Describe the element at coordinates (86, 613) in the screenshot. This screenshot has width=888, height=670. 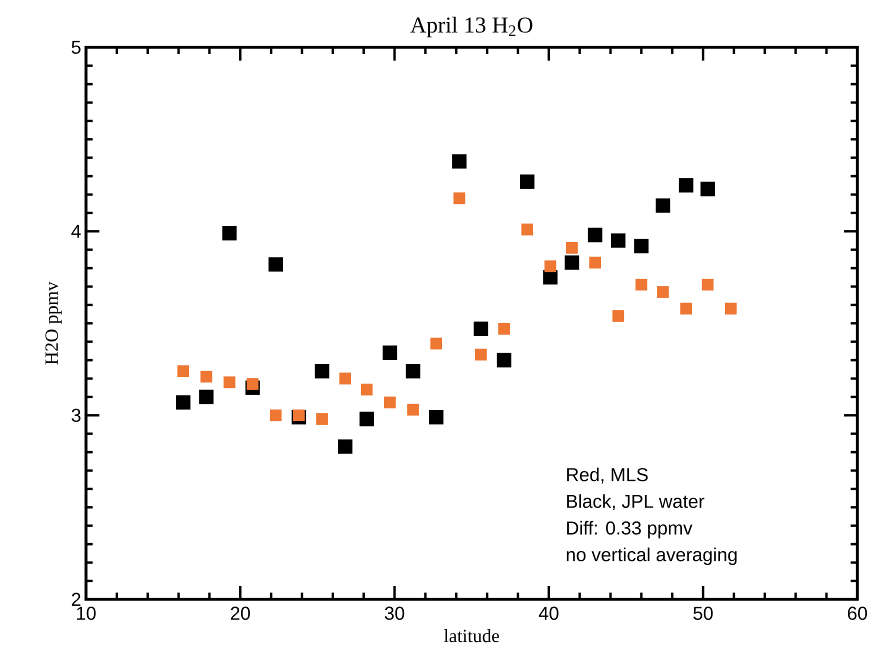
I see `x-tick-label: 10` at that location.